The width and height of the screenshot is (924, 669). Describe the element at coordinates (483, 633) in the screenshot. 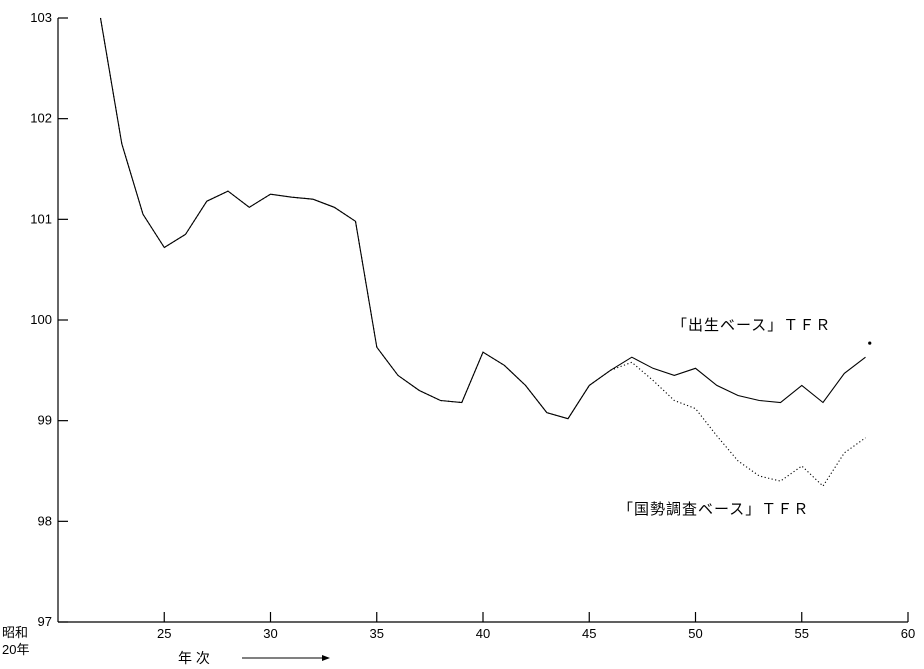

I see `x-tick-label: 40` at that location.